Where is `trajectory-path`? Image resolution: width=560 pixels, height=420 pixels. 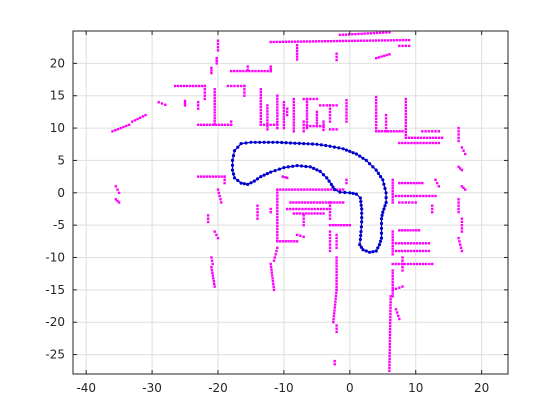 trajectory-path is located at coordinates (309, 197).